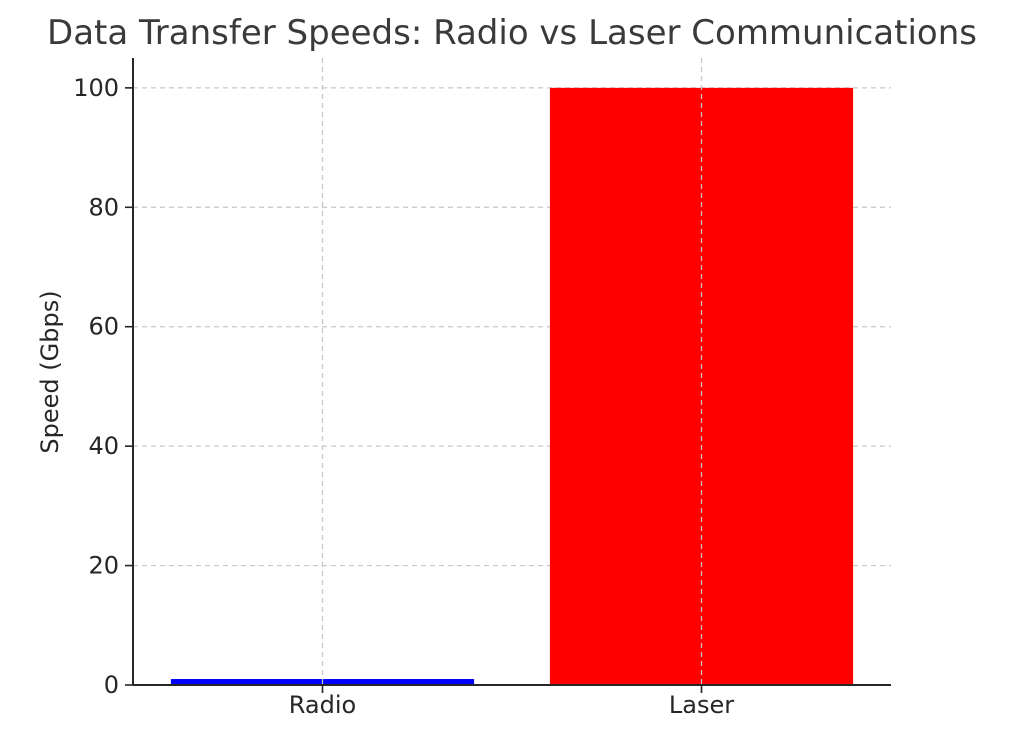 The height and width of the screenshot is (740, 1024). What do you see at coordinates (111, 685) in the screenshot?
I see `y-tick-label: 0` at bounding box center [111, 685].